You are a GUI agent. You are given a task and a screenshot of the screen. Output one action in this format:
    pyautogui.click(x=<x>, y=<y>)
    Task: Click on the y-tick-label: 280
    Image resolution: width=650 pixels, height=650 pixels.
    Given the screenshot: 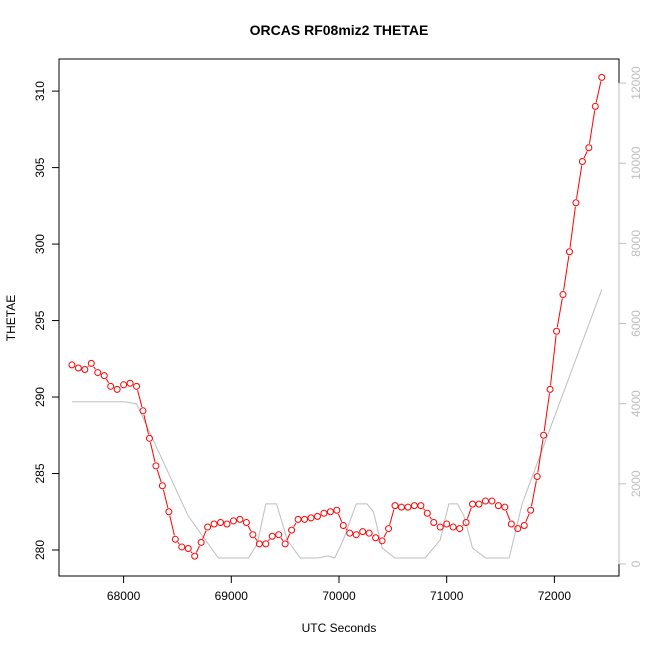 What is the action you would take?
    pyautogui.click(x=40, y=550)
    